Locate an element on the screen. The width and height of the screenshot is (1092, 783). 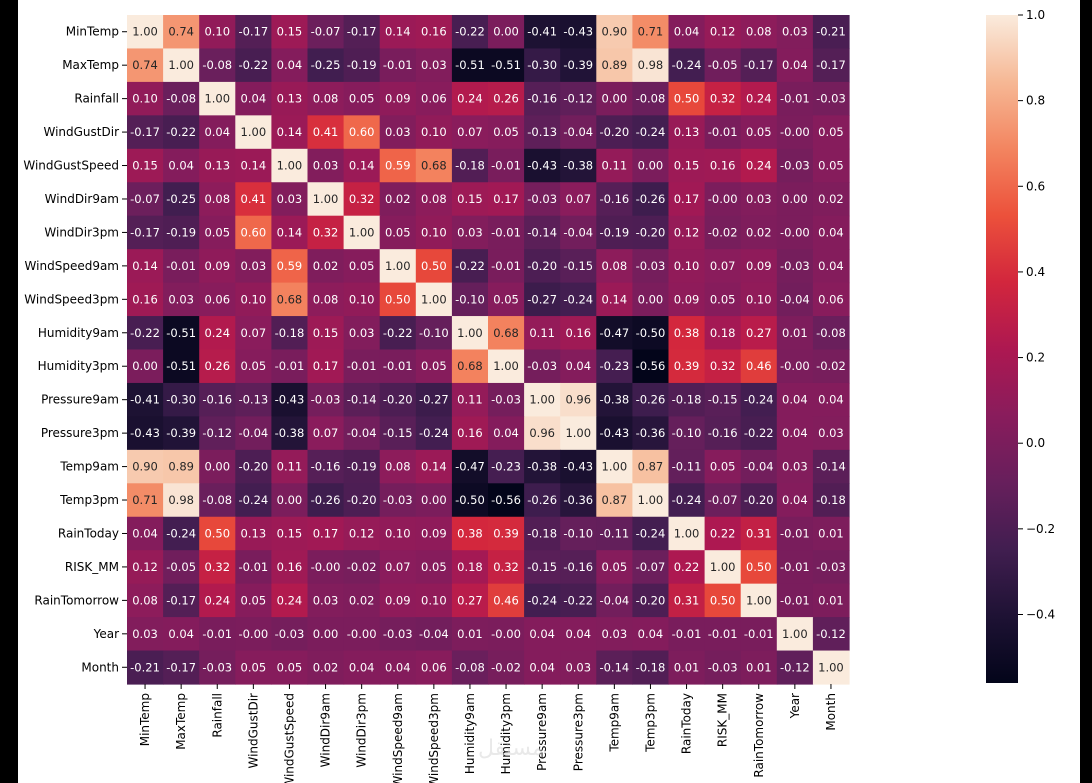
x-tick-label: Humidity9am is located at coordinates (470, 733).